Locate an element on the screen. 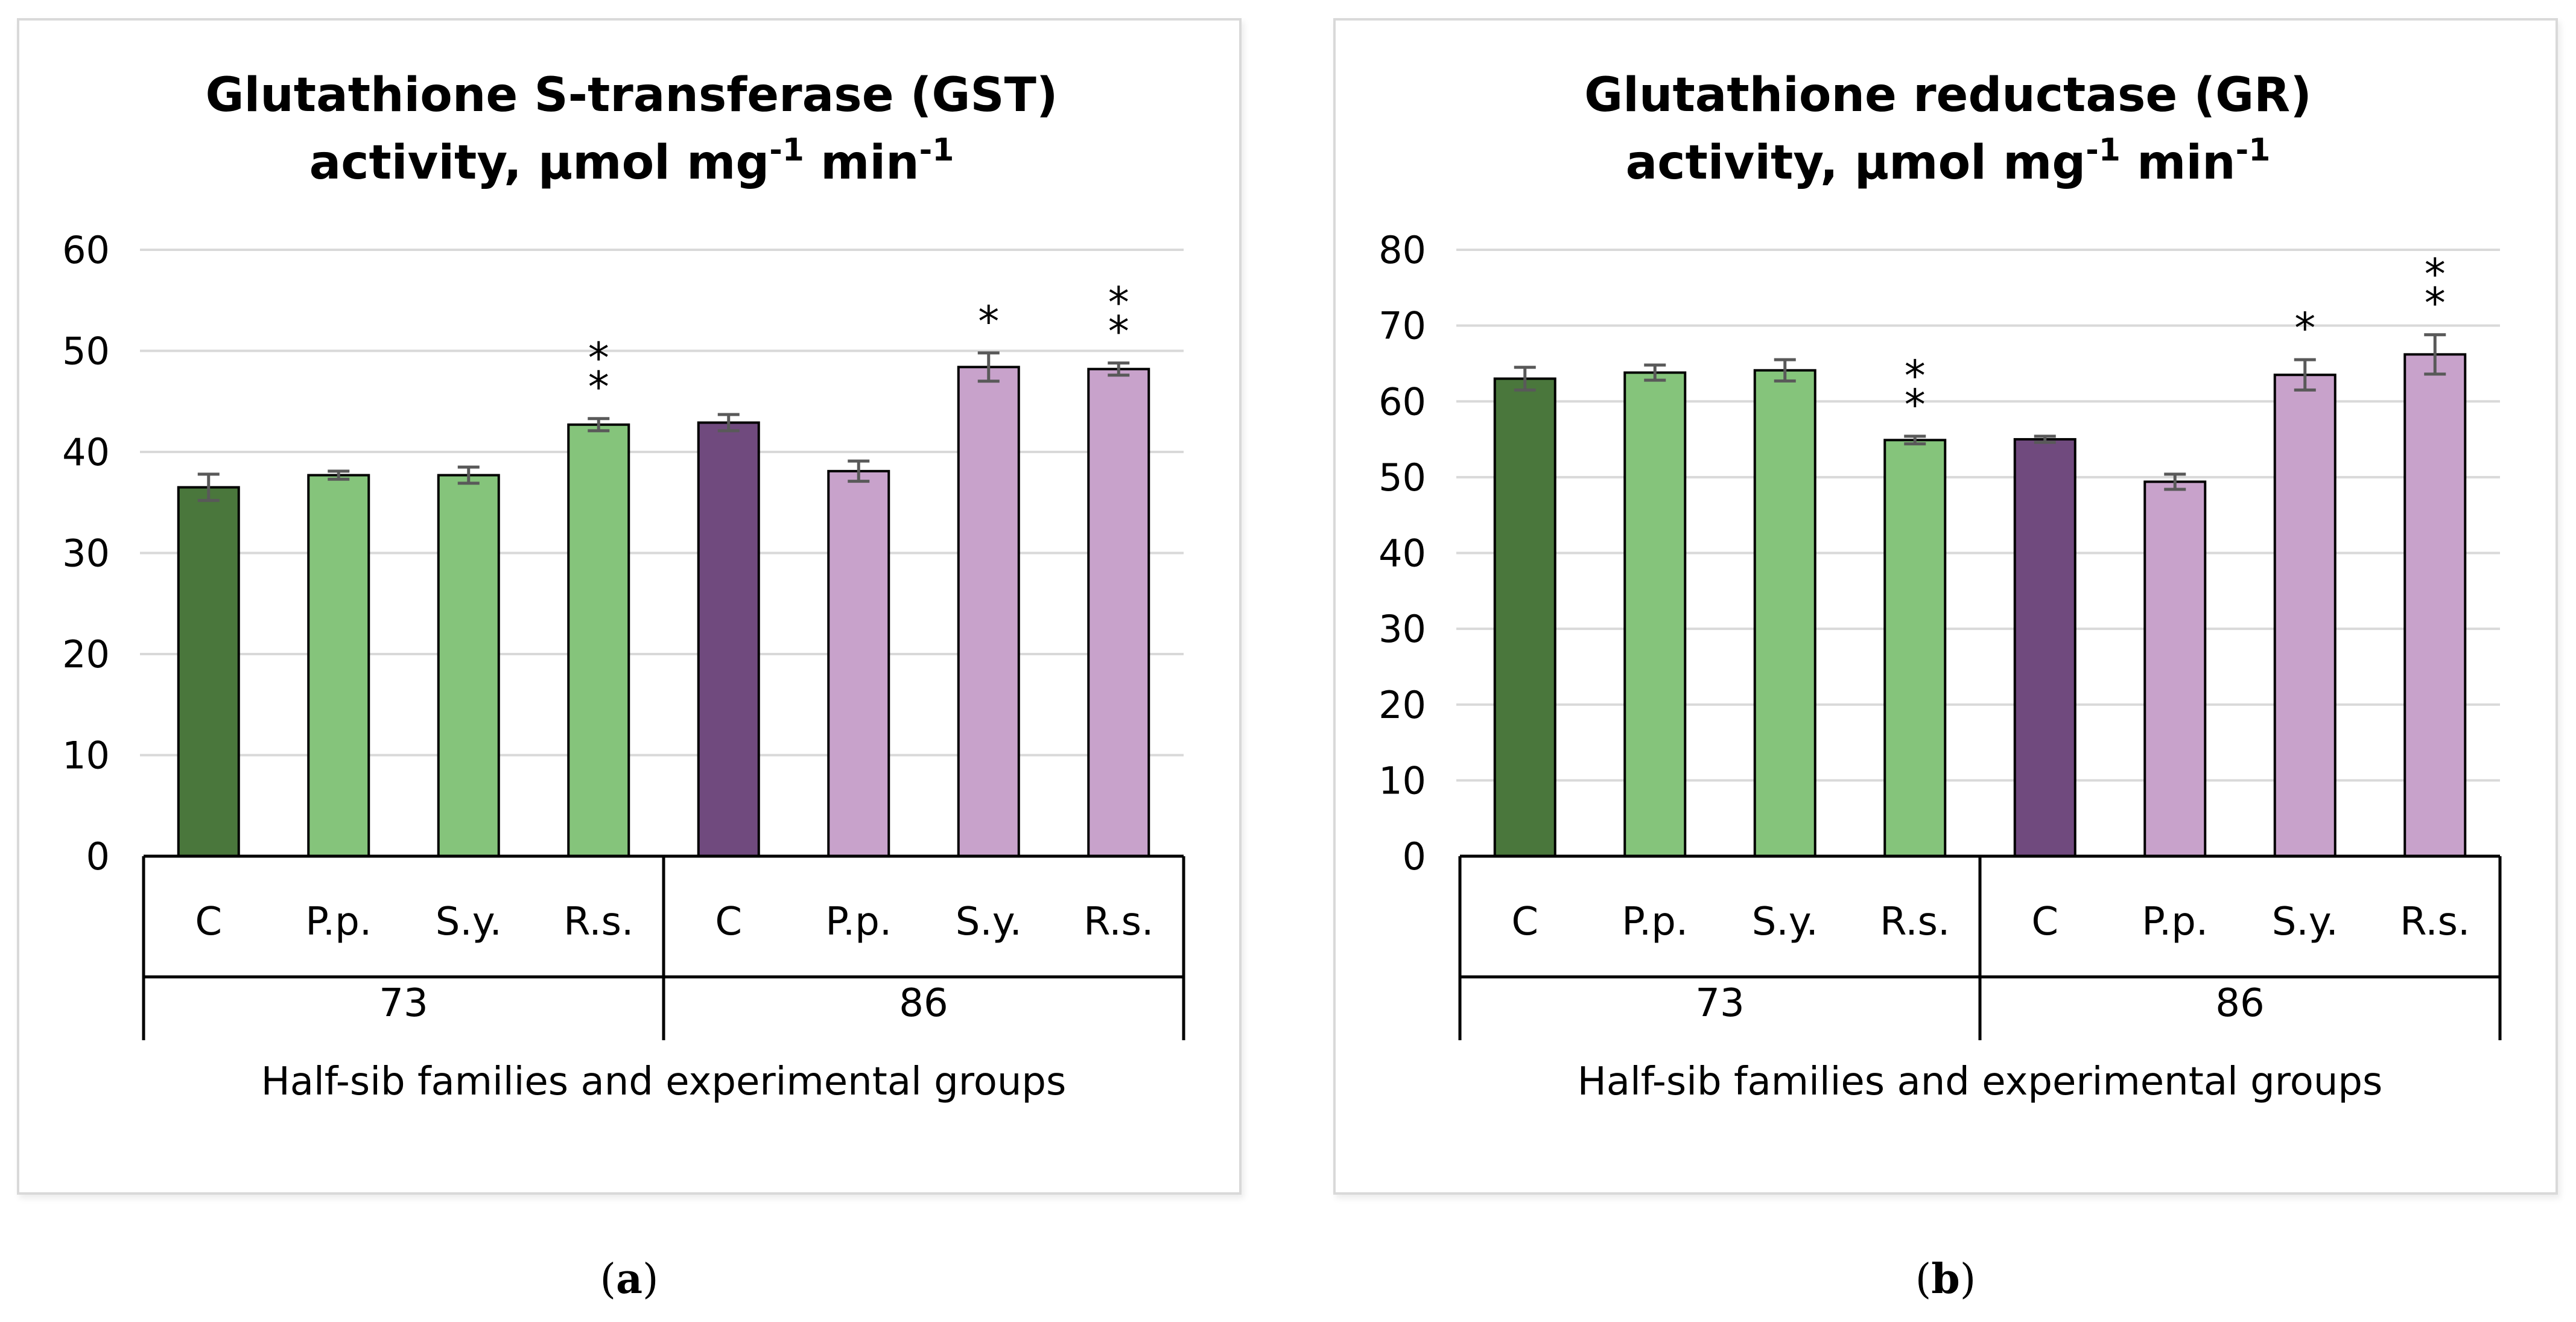 The width and height of the screenshot is (2576, 1322). panel-label-b: b is located at coordinates (1945, 1279).